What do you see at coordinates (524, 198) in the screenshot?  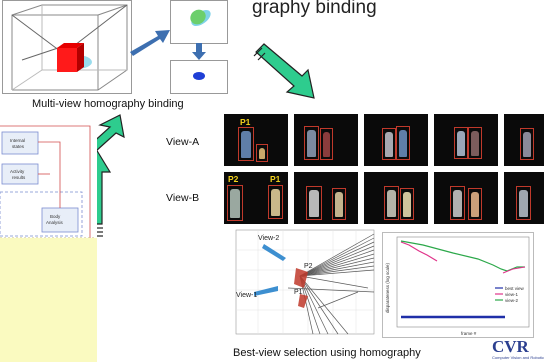 I see `frame-b5` at bounding box center [524, 198].